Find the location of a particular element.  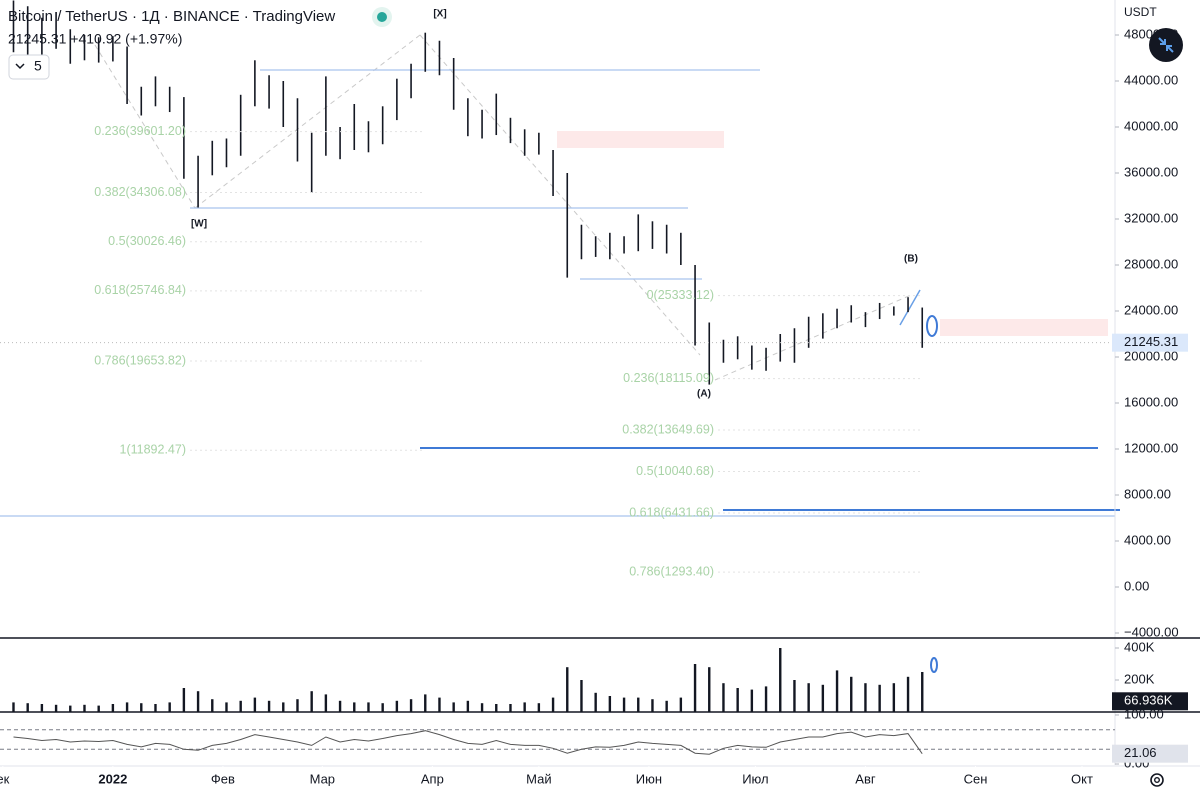

fib-label: 0.5(30026.46) is located at coordinates (147, 241).